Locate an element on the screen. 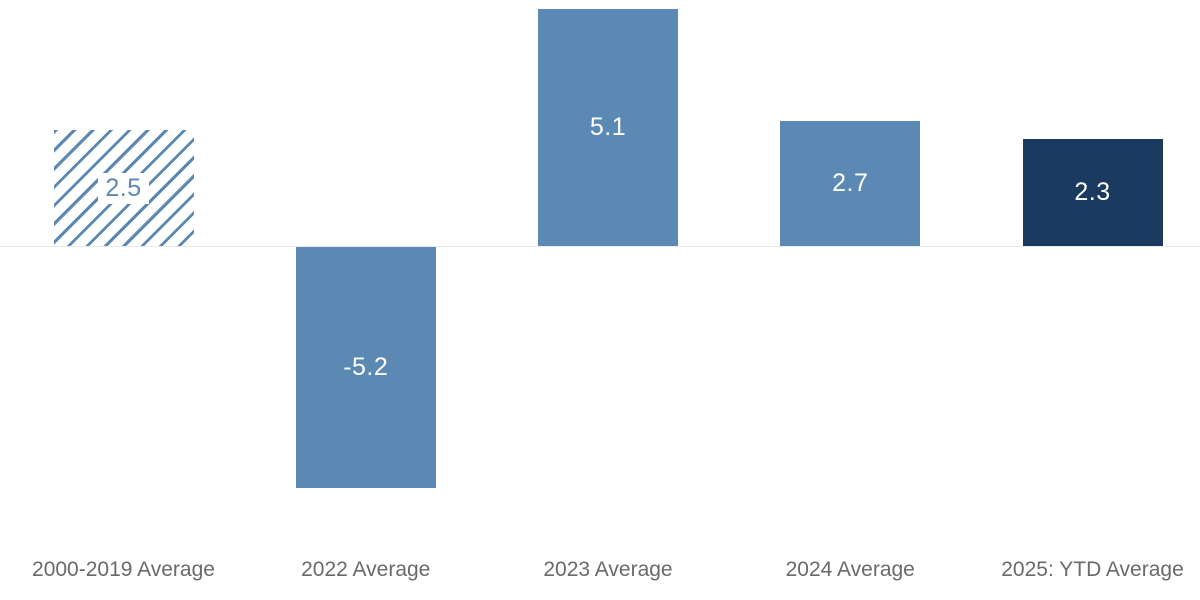 This screenshot has width=1200, height=600. bar-value-label: 2.5 is located at coordinates (123, 188).